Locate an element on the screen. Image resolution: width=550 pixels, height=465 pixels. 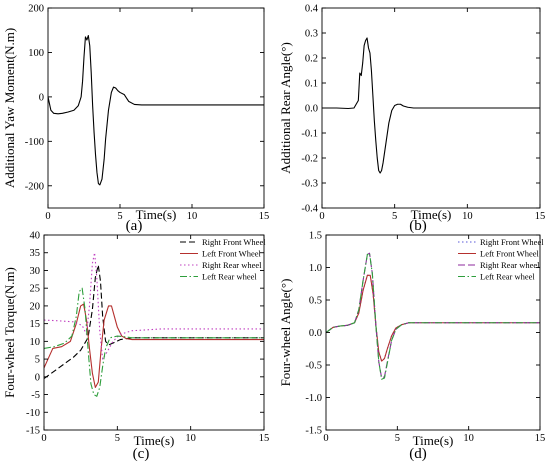
y-axis-label: Four-wheel Angle(°) is located at coordinates (285, 333).